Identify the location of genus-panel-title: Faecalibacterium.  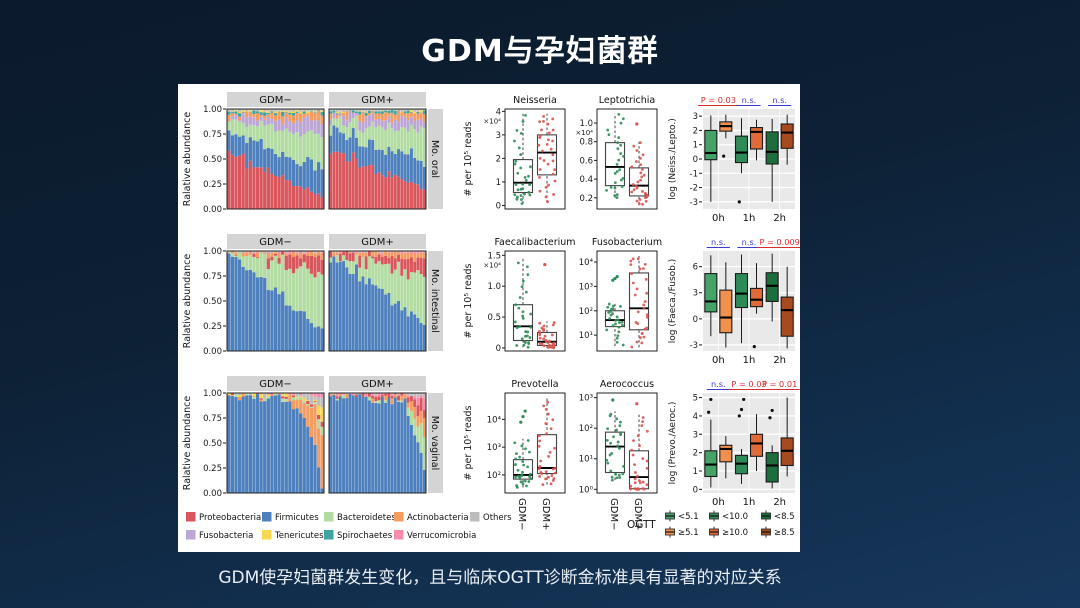
(534, 242).